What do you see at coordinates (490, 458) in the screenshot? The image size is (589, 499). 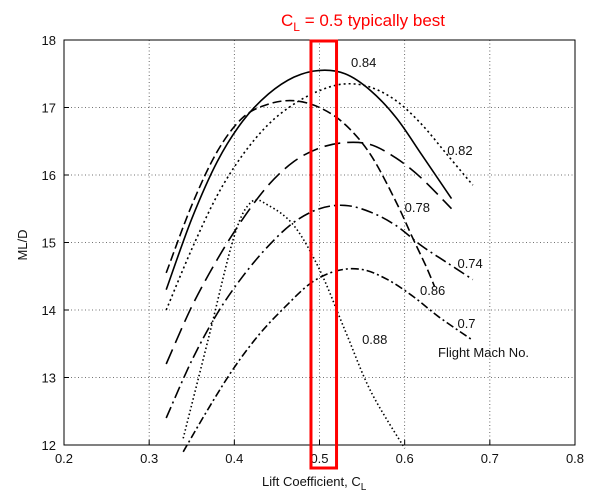 I see `x-tick-label: 0.7` at bounding box center [490, 458].